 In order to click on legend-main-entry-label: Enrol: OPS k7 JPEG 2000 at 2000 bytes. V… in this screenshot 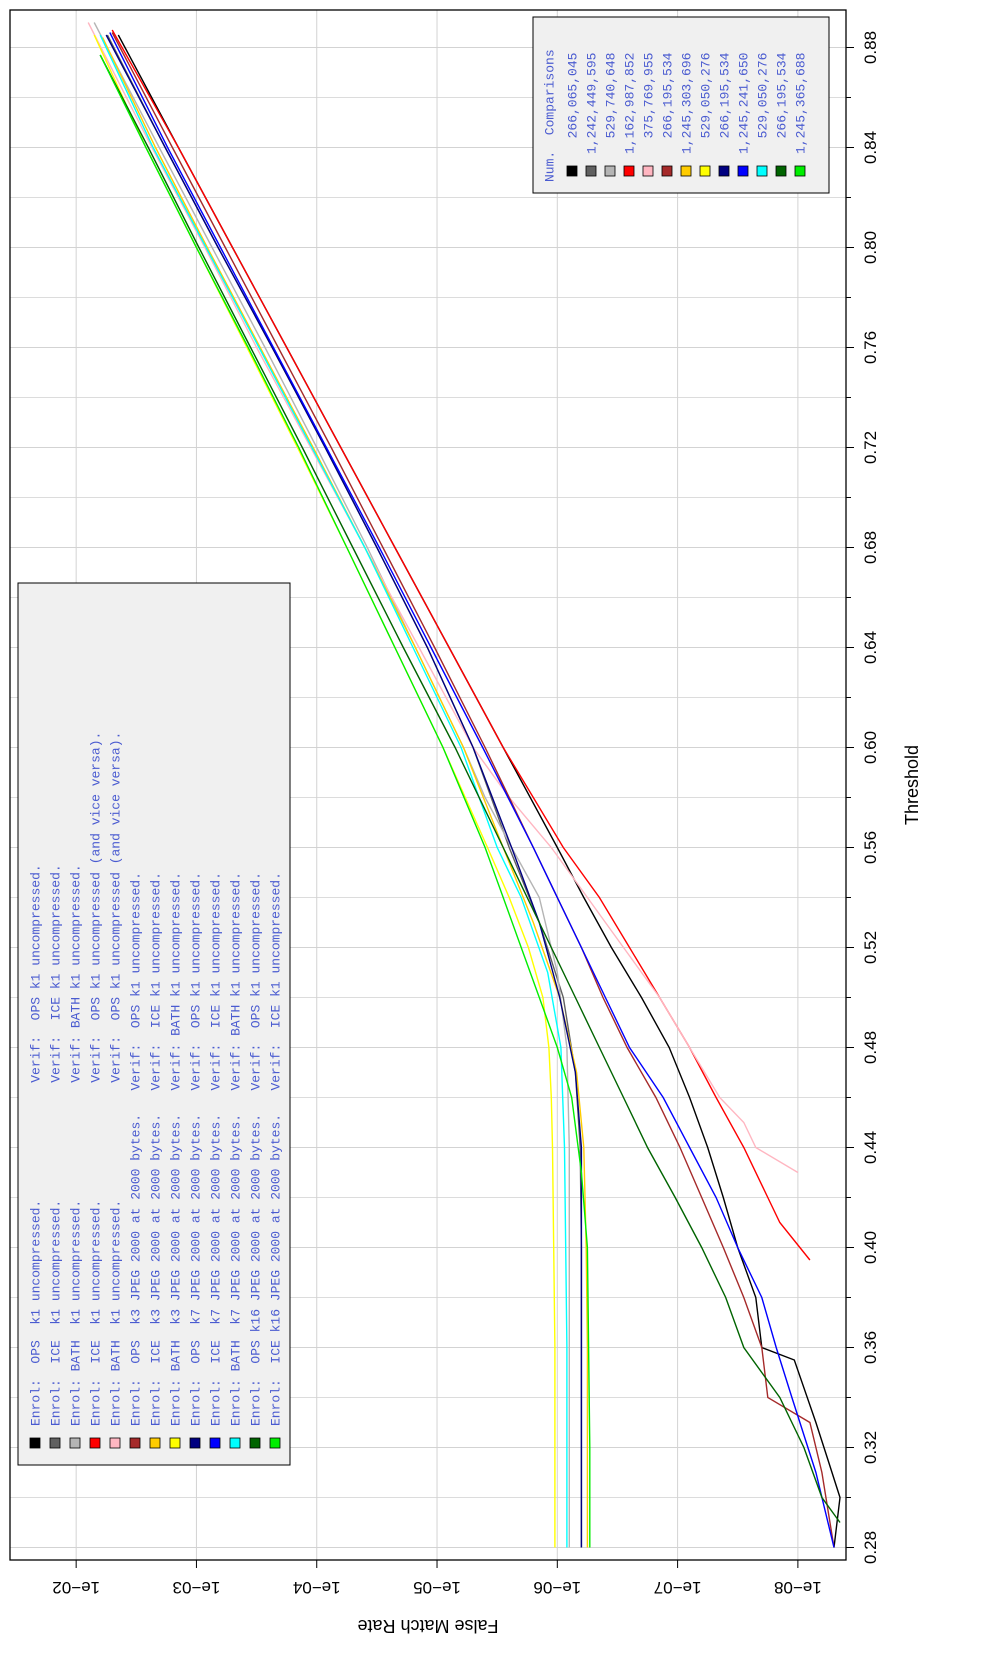, I will do `click(196, 1149)`.